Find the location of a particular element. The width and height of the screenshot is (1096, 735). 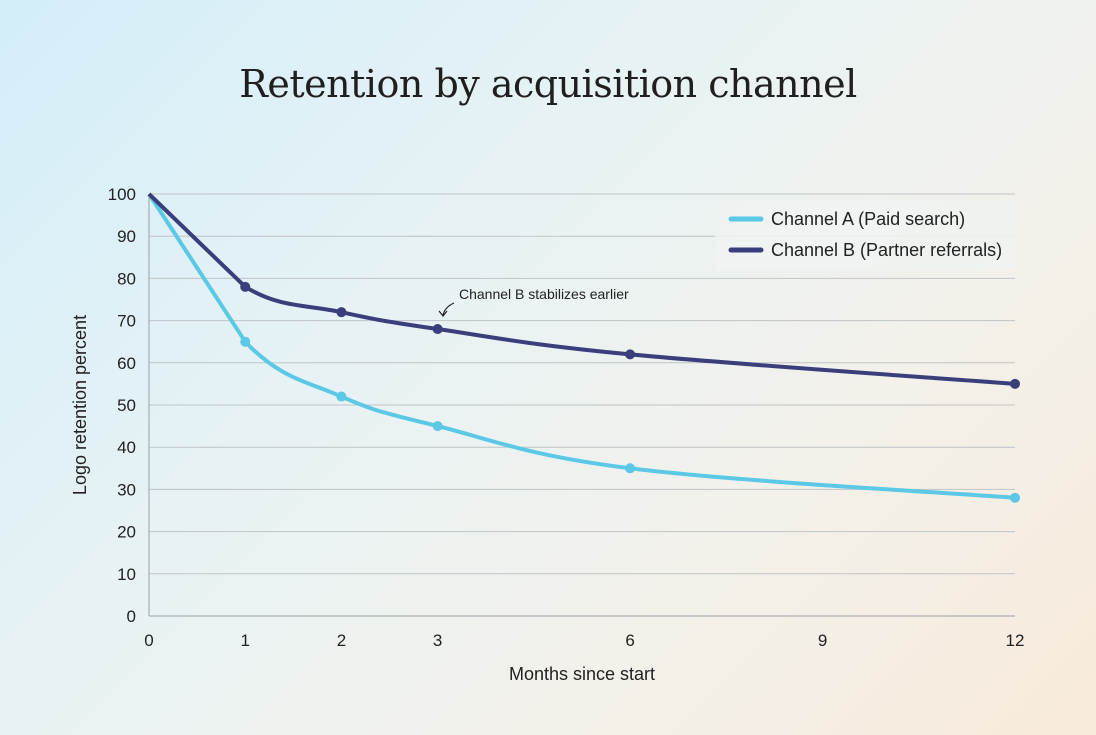

y-tick-label: 80 is located at coordinates (126, 278).